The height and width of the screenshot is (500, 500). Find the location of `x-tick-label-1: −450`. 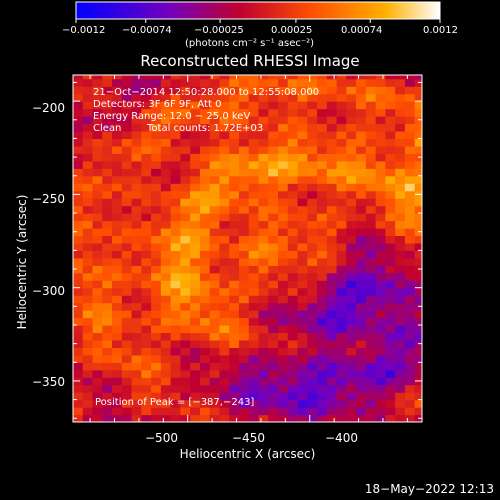

x-tick-label-1: −450 is located at coordinates (248, 438).